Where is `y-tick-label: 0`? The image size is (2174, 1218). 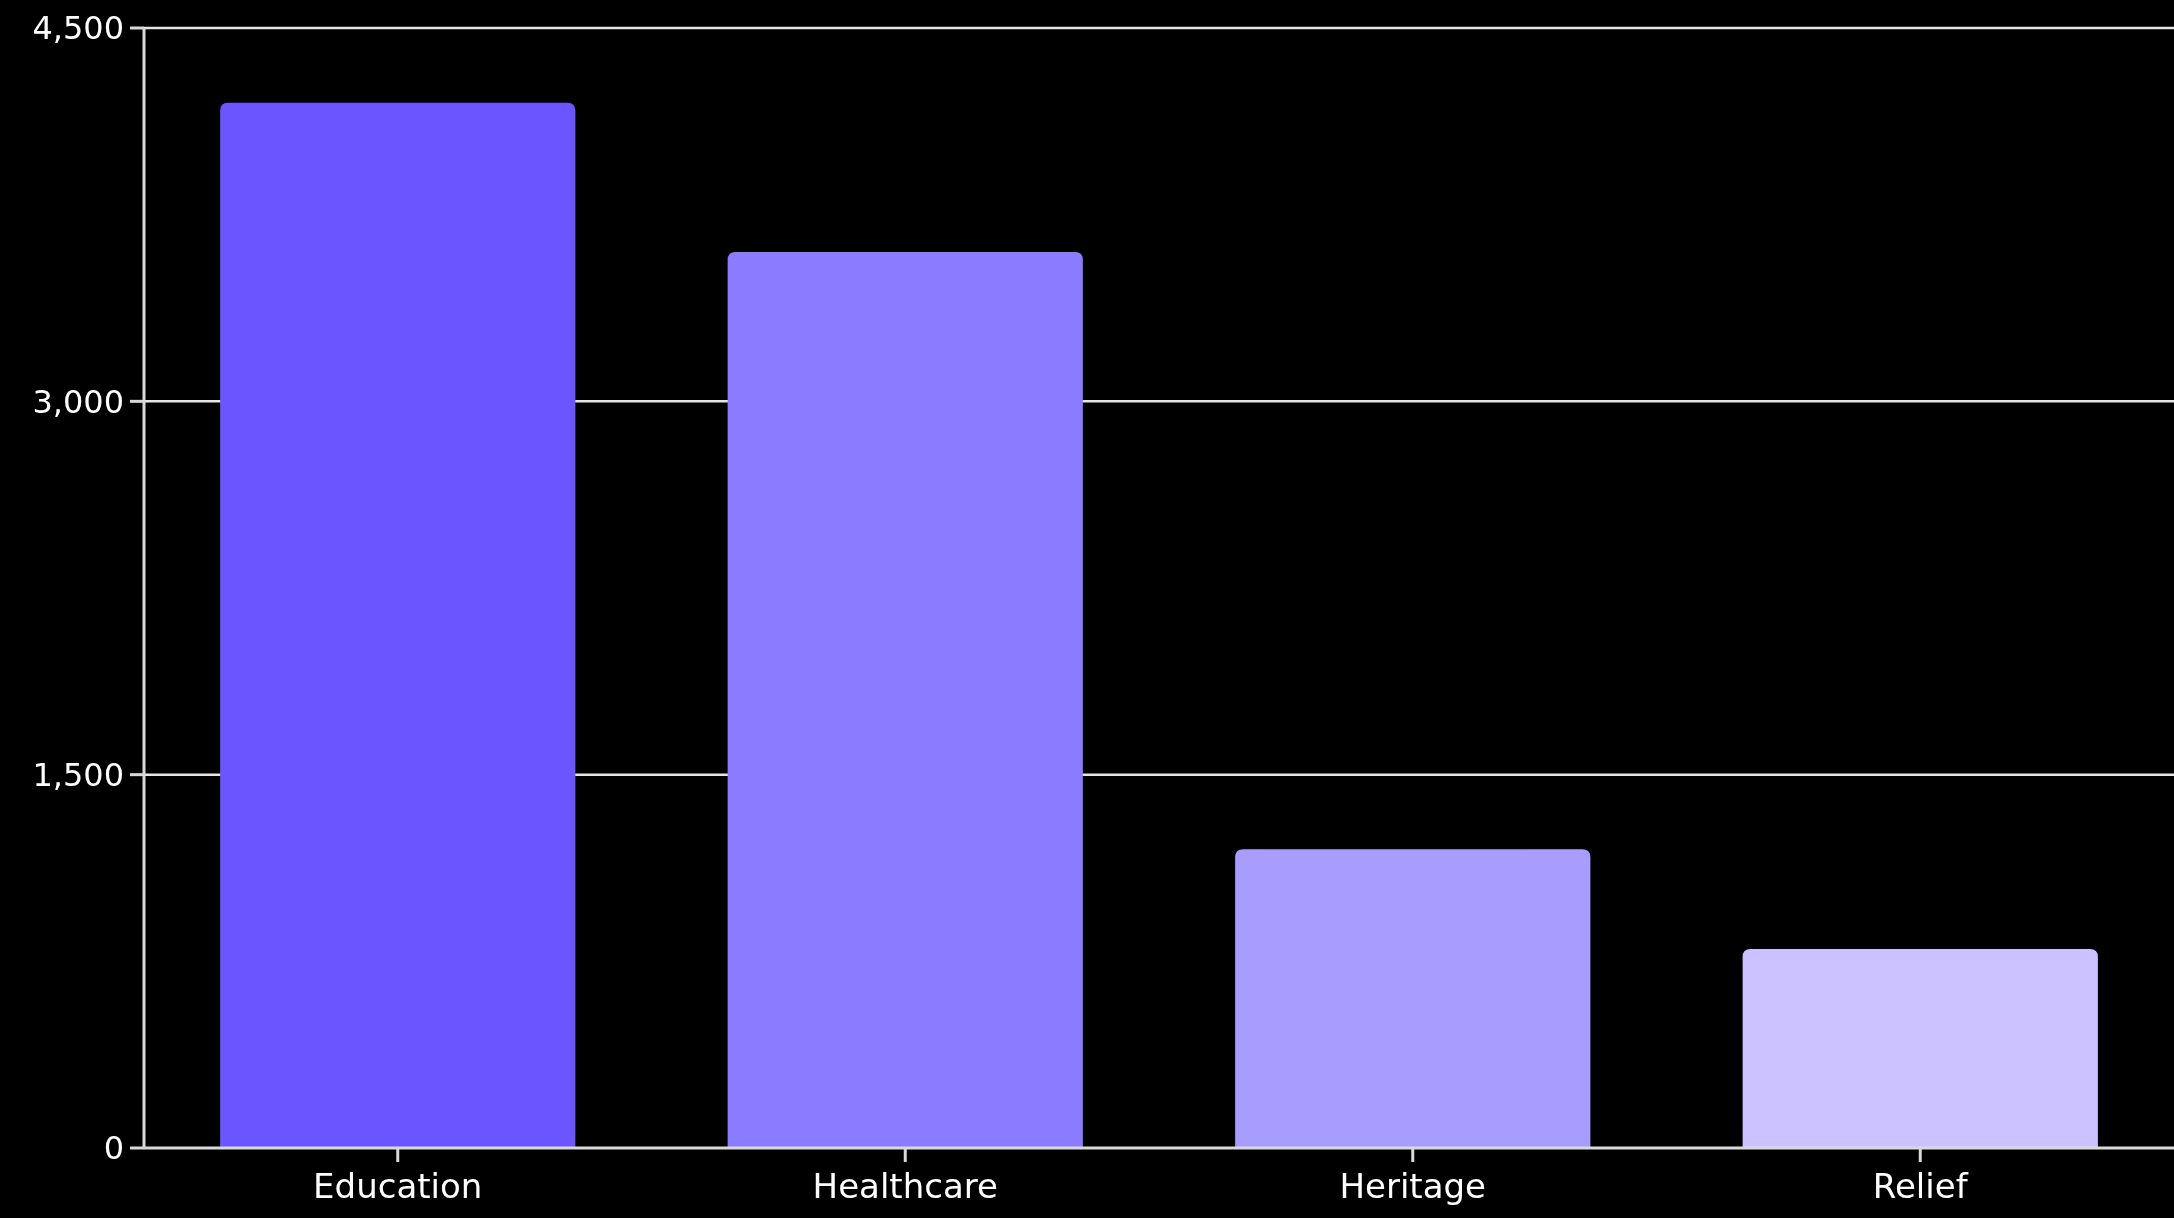
y-tick-label: 0 is located at coordinates (113, 1148).